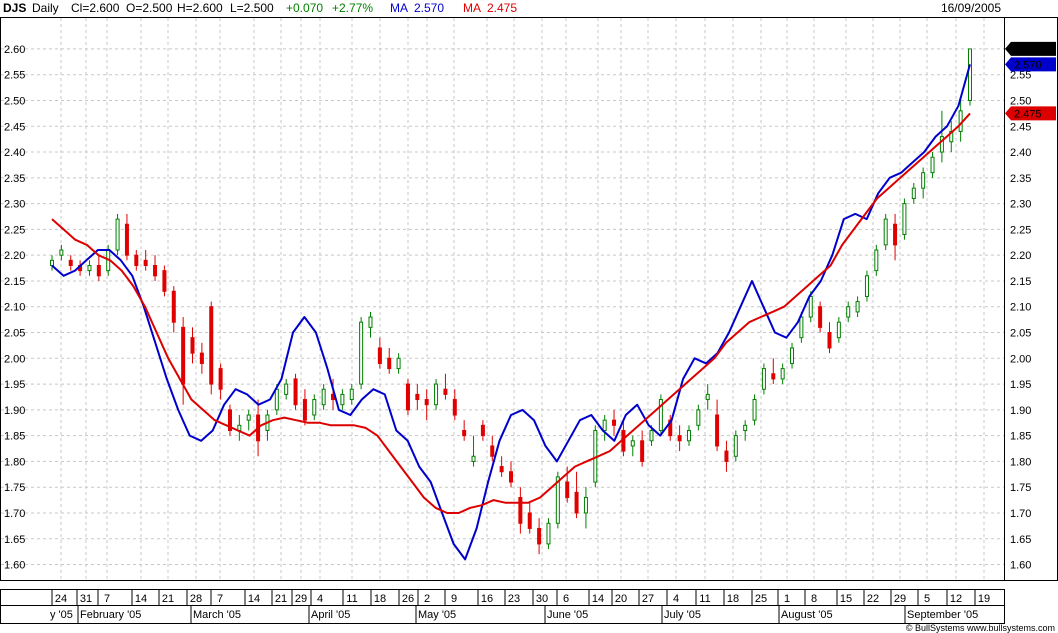  Describe the element at coordinates (14, 385) in the screenshot. I see `y-tick-label: 1.95` at that location.